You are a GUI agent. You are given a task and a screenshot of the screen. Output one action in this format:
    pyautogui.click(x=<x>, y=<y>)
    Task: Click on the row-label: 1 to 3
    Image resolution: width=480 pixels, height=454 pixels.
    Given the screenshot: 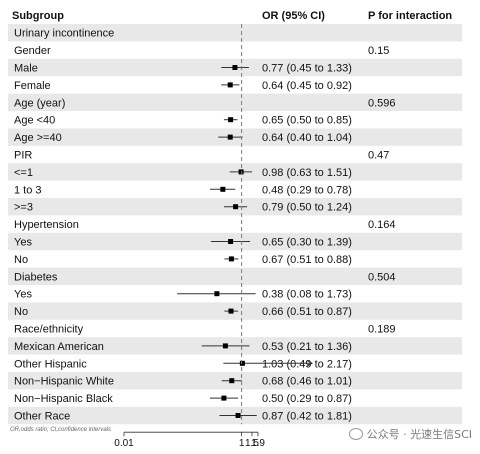 What is the action you would take?
    pyautogui.click(x=28, y=190)
    